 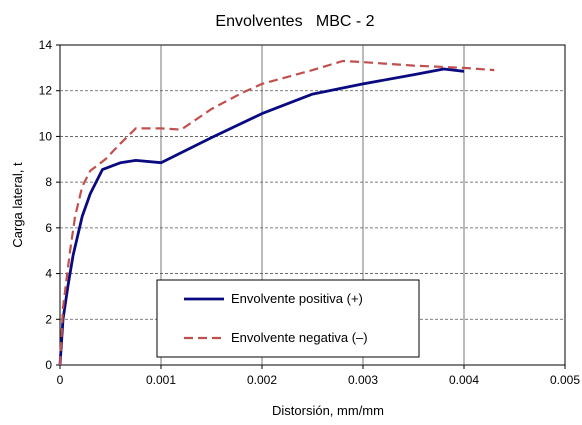 What do you see at coordinates (363, 380) in the screenshot?
I see `x-tick-label: 0.003` at bounding box center [363, 380].